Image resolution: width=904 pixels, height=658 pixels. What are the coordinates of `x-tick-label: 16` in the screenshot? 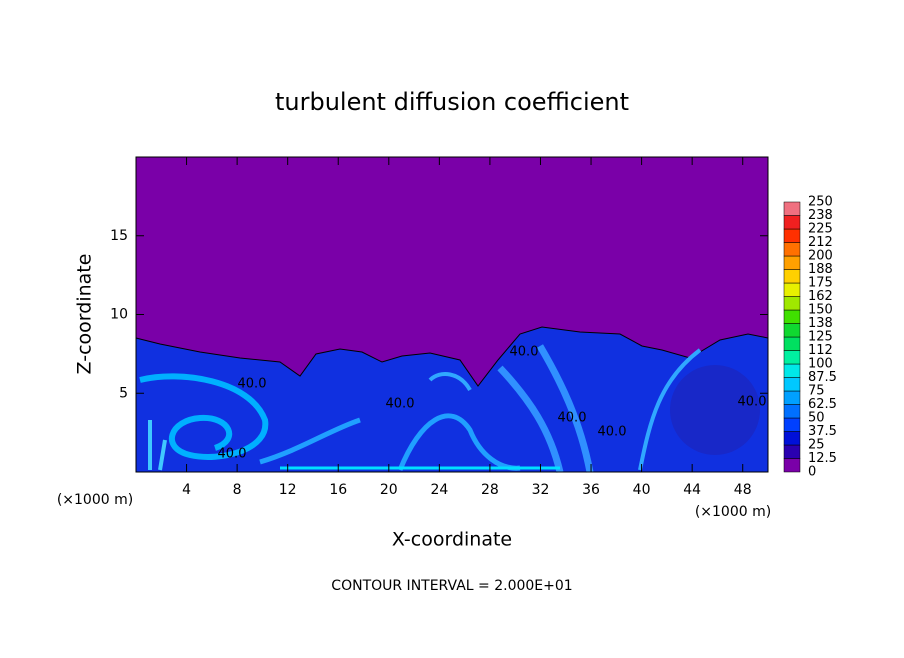 It's located at (338, 490).